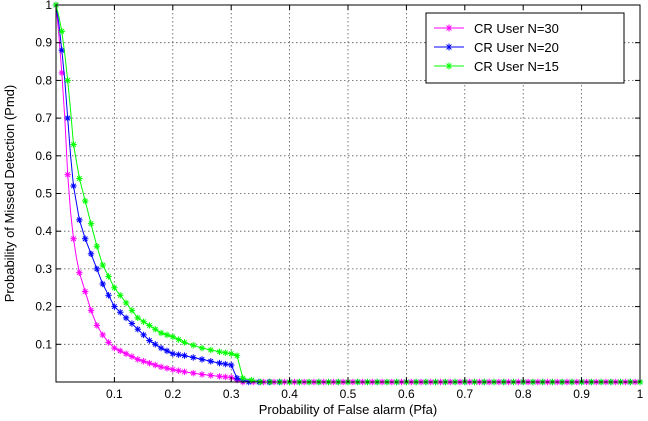  I want to click on legend-entry: CR User N=30, so click(496, 28).